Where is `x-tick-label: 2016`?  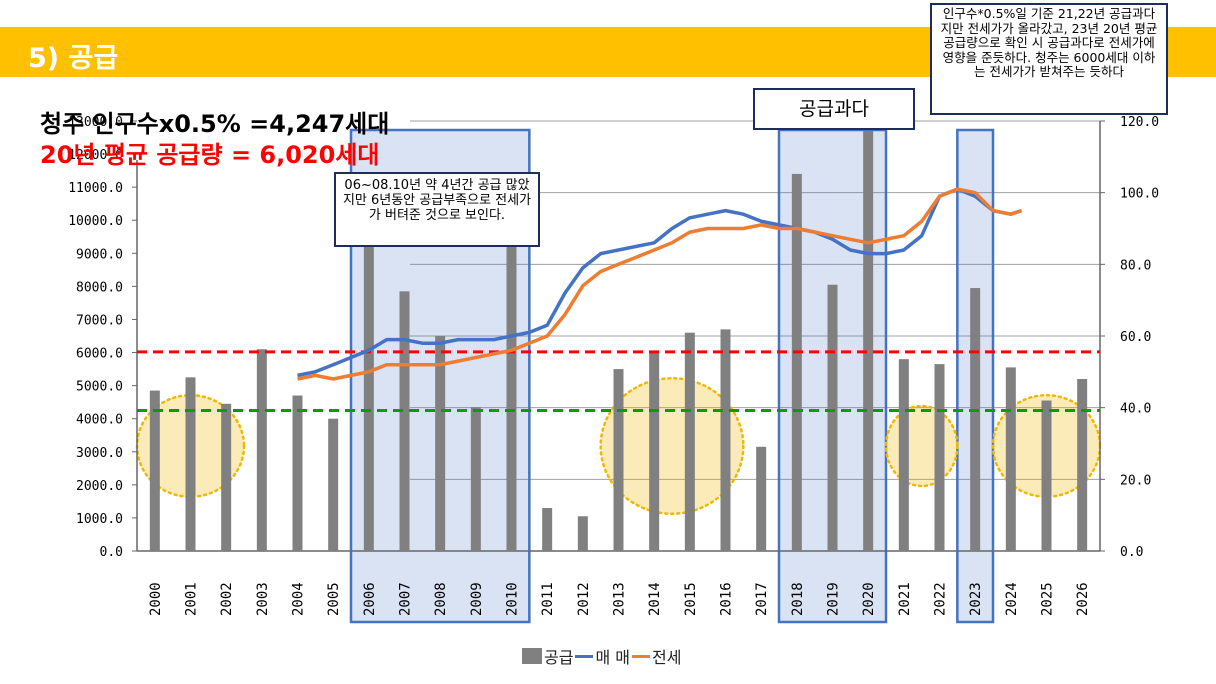
x-tick-label: 2016 is located at coordinates (727, 599).